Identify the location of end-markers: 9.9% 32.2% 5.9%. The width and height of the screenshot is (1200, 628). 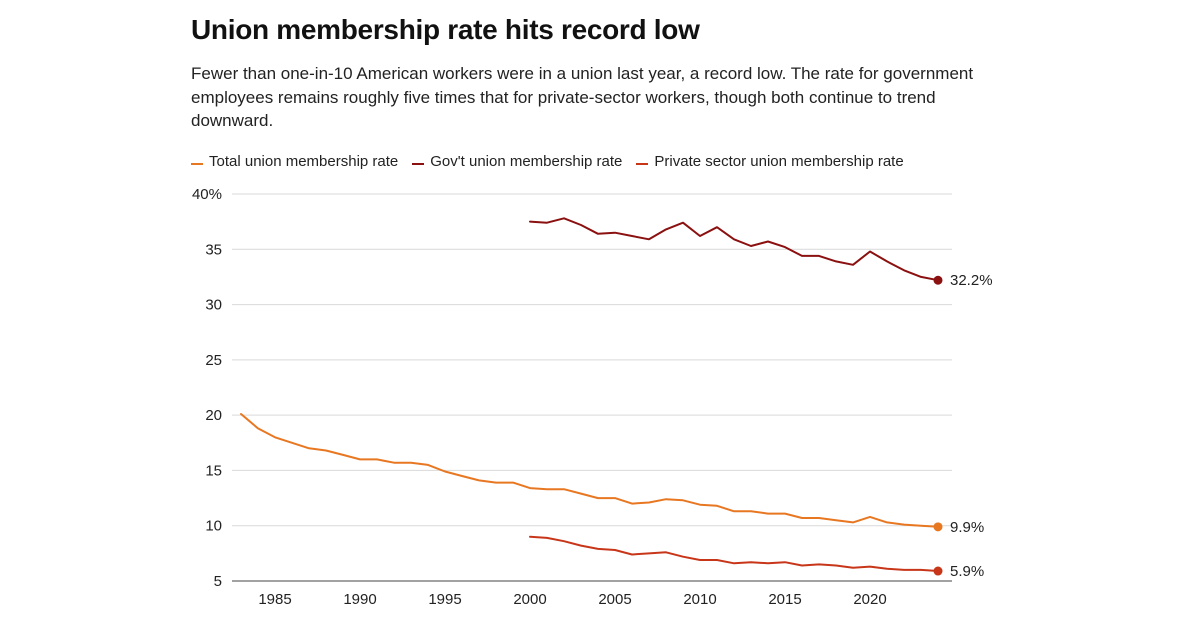
(963, 426).